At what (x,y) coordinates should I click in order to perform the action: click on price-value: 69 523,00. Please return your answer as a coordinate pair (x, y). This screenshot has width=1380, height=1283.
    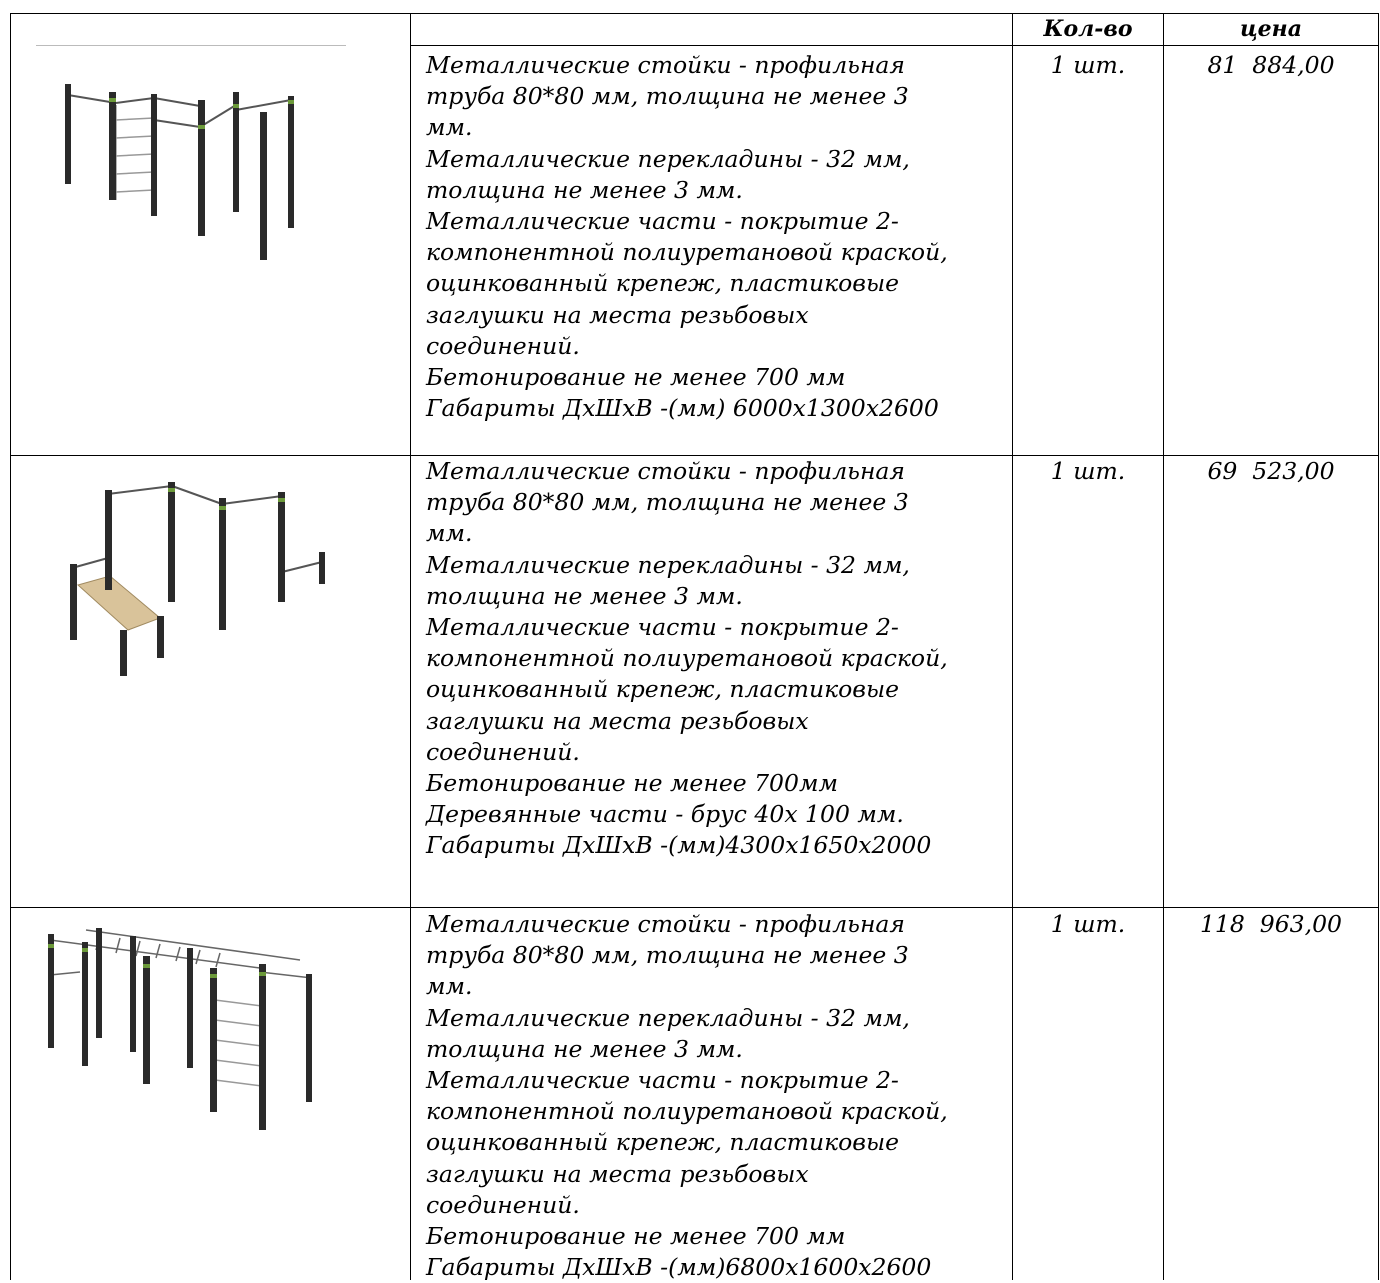
    Looking at the image, I should click on (1271, 471).